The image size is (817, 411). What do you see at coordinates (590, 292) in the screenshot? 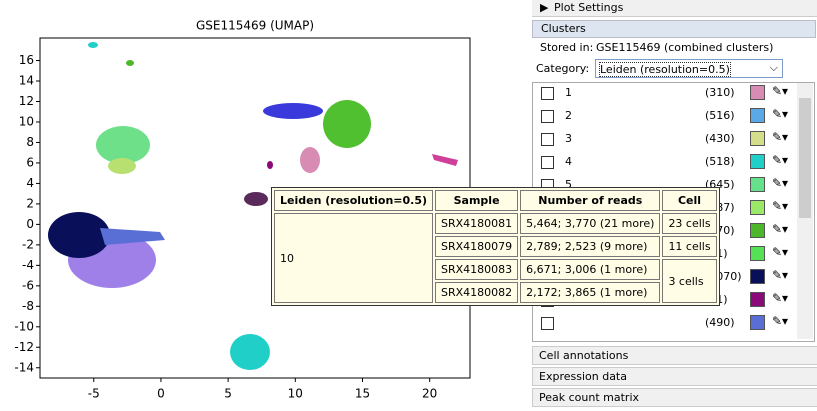
I see `tooltip-cell: 2,172; 3,865 (1 more)` at bounding box center [590, 292].